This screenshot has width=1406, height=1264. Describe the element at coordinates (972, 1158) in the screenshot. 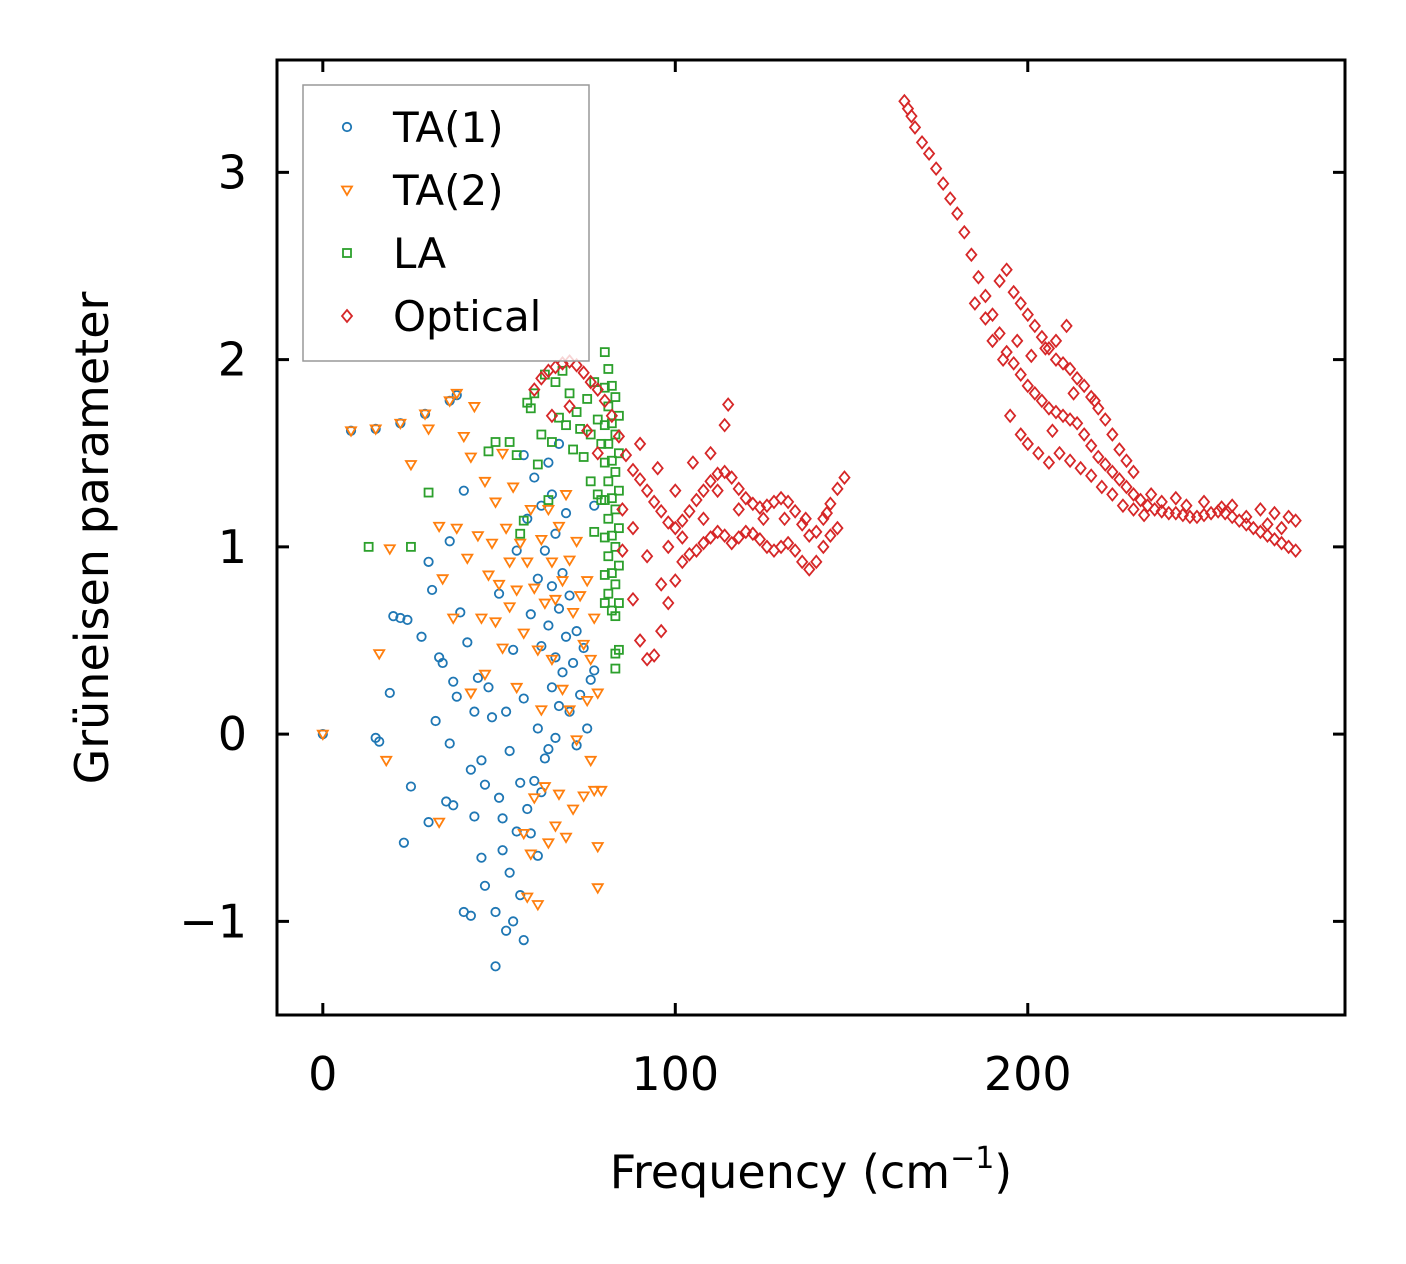

I see `x-axis-label-superscript: −1` at that location.